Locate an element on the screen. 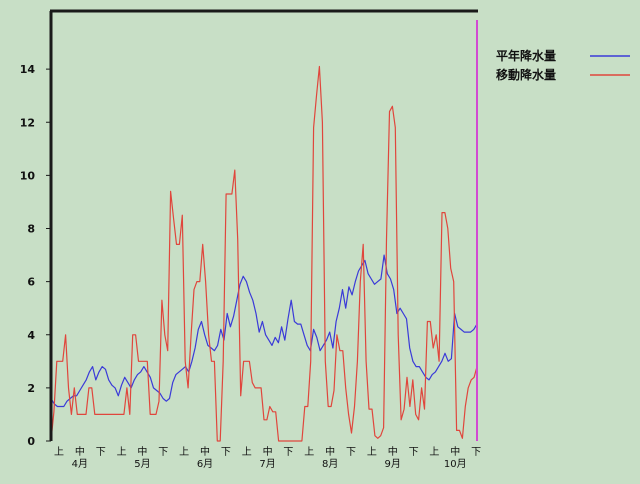 The image size is (640, 484). x-month-label: 9月 is located at coordinates (393, 464).